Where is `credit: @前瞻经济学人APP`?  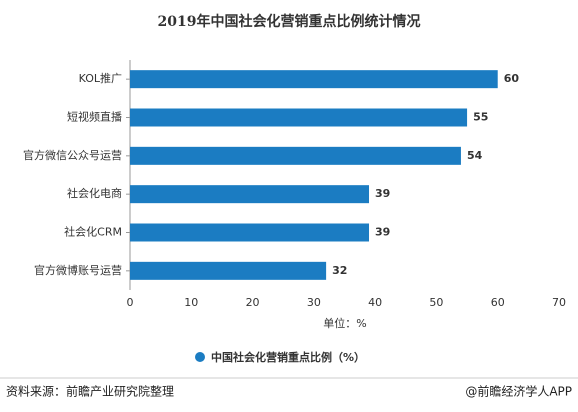 credit: @前瞻经济学人APP is located at coordinates (518, 391).